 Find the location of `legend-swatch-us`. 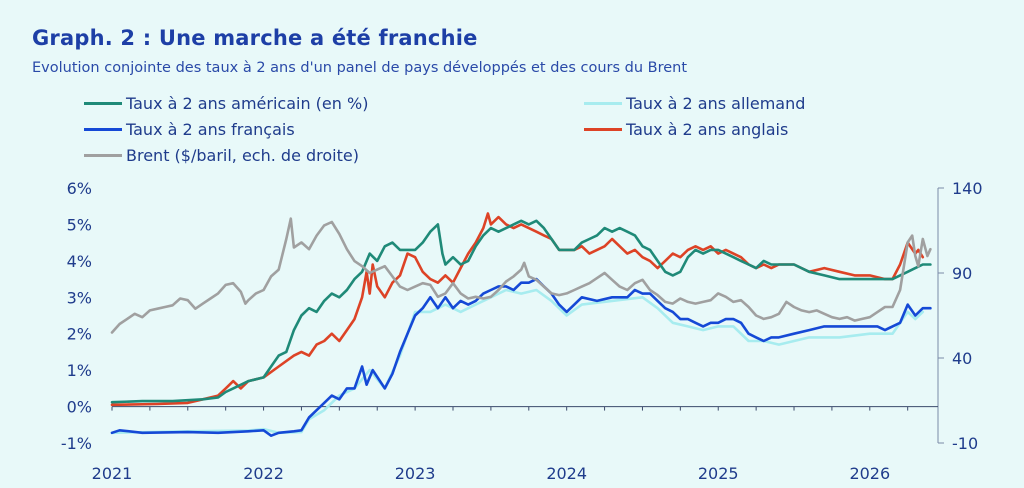

legend-swatch-us is located at coordinates (103, 103).